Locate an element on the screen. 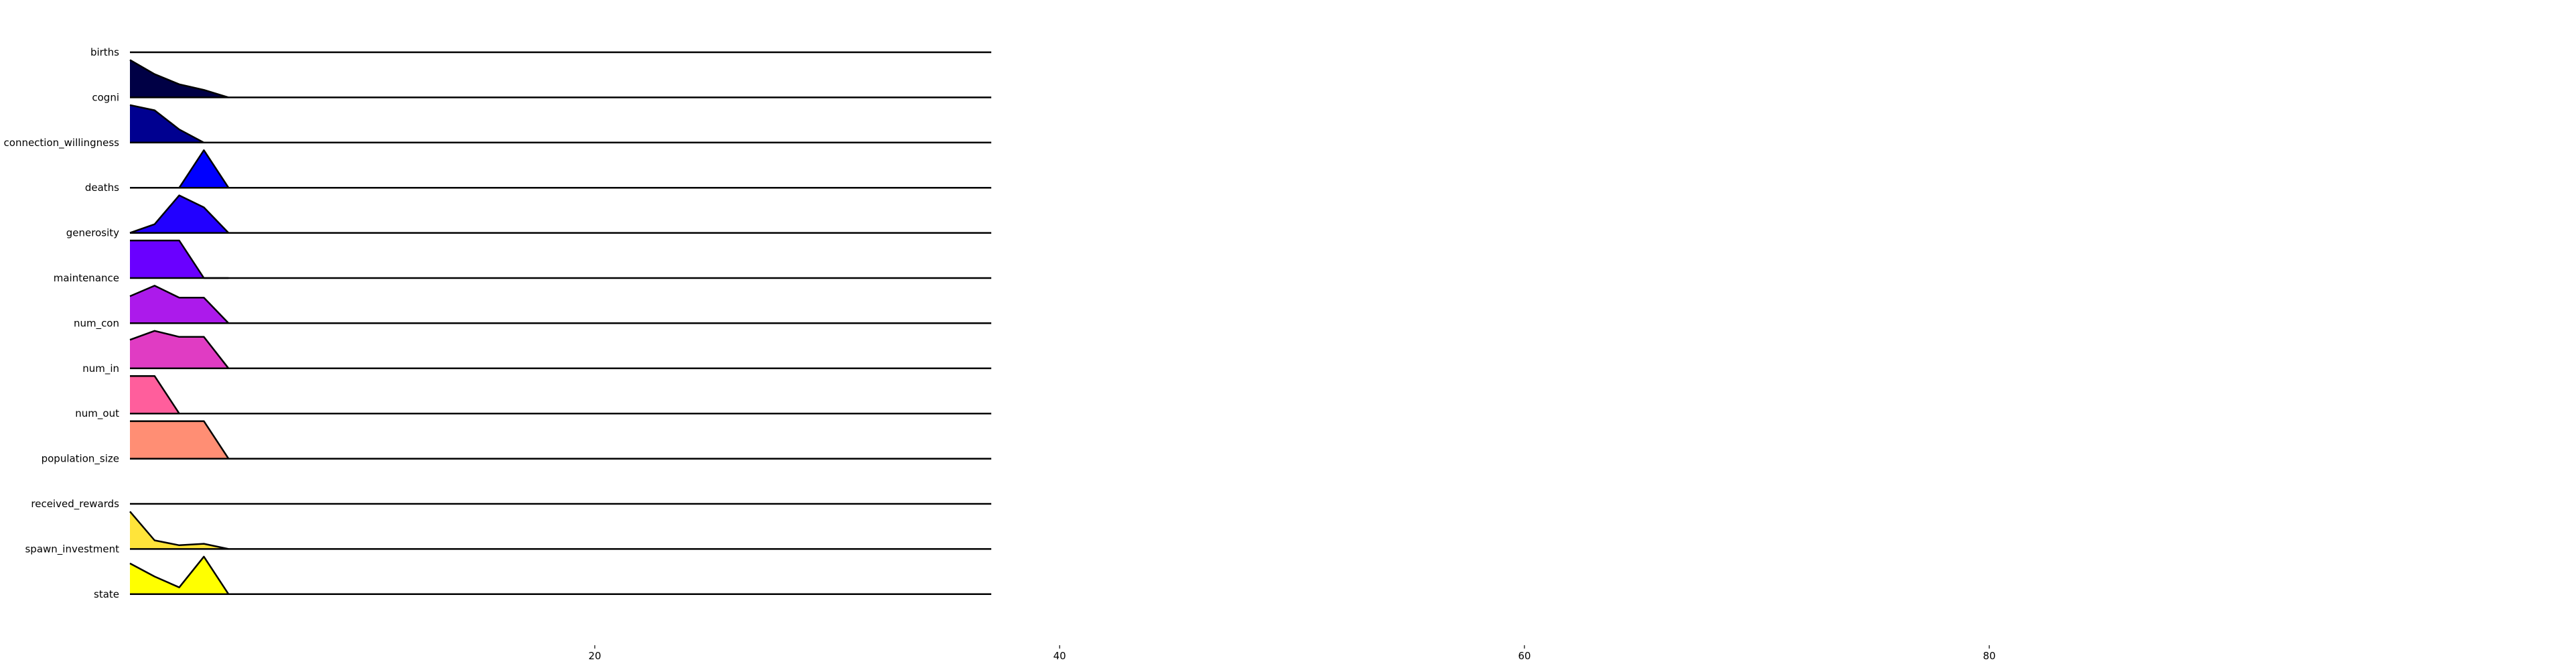 The height and width of the screenshot is (670, 2576). x-tick-label-40: 40 is located at coordinates (1059, 656).